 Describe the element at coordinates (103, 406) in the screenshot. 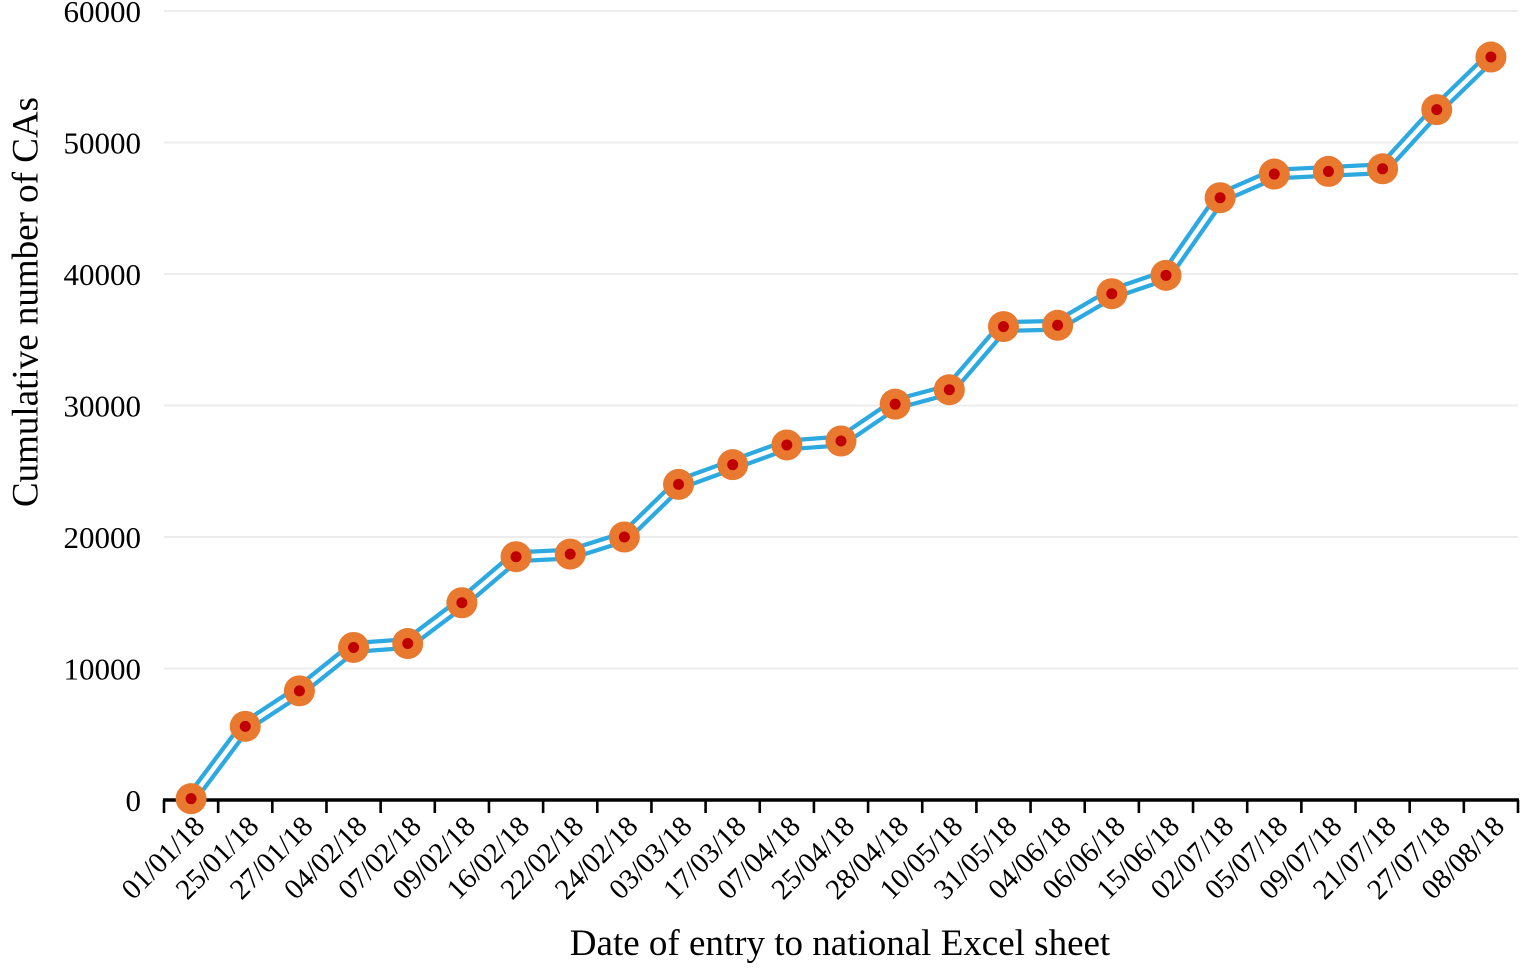

I see `y-tick-label-30000: 30000` at that location.